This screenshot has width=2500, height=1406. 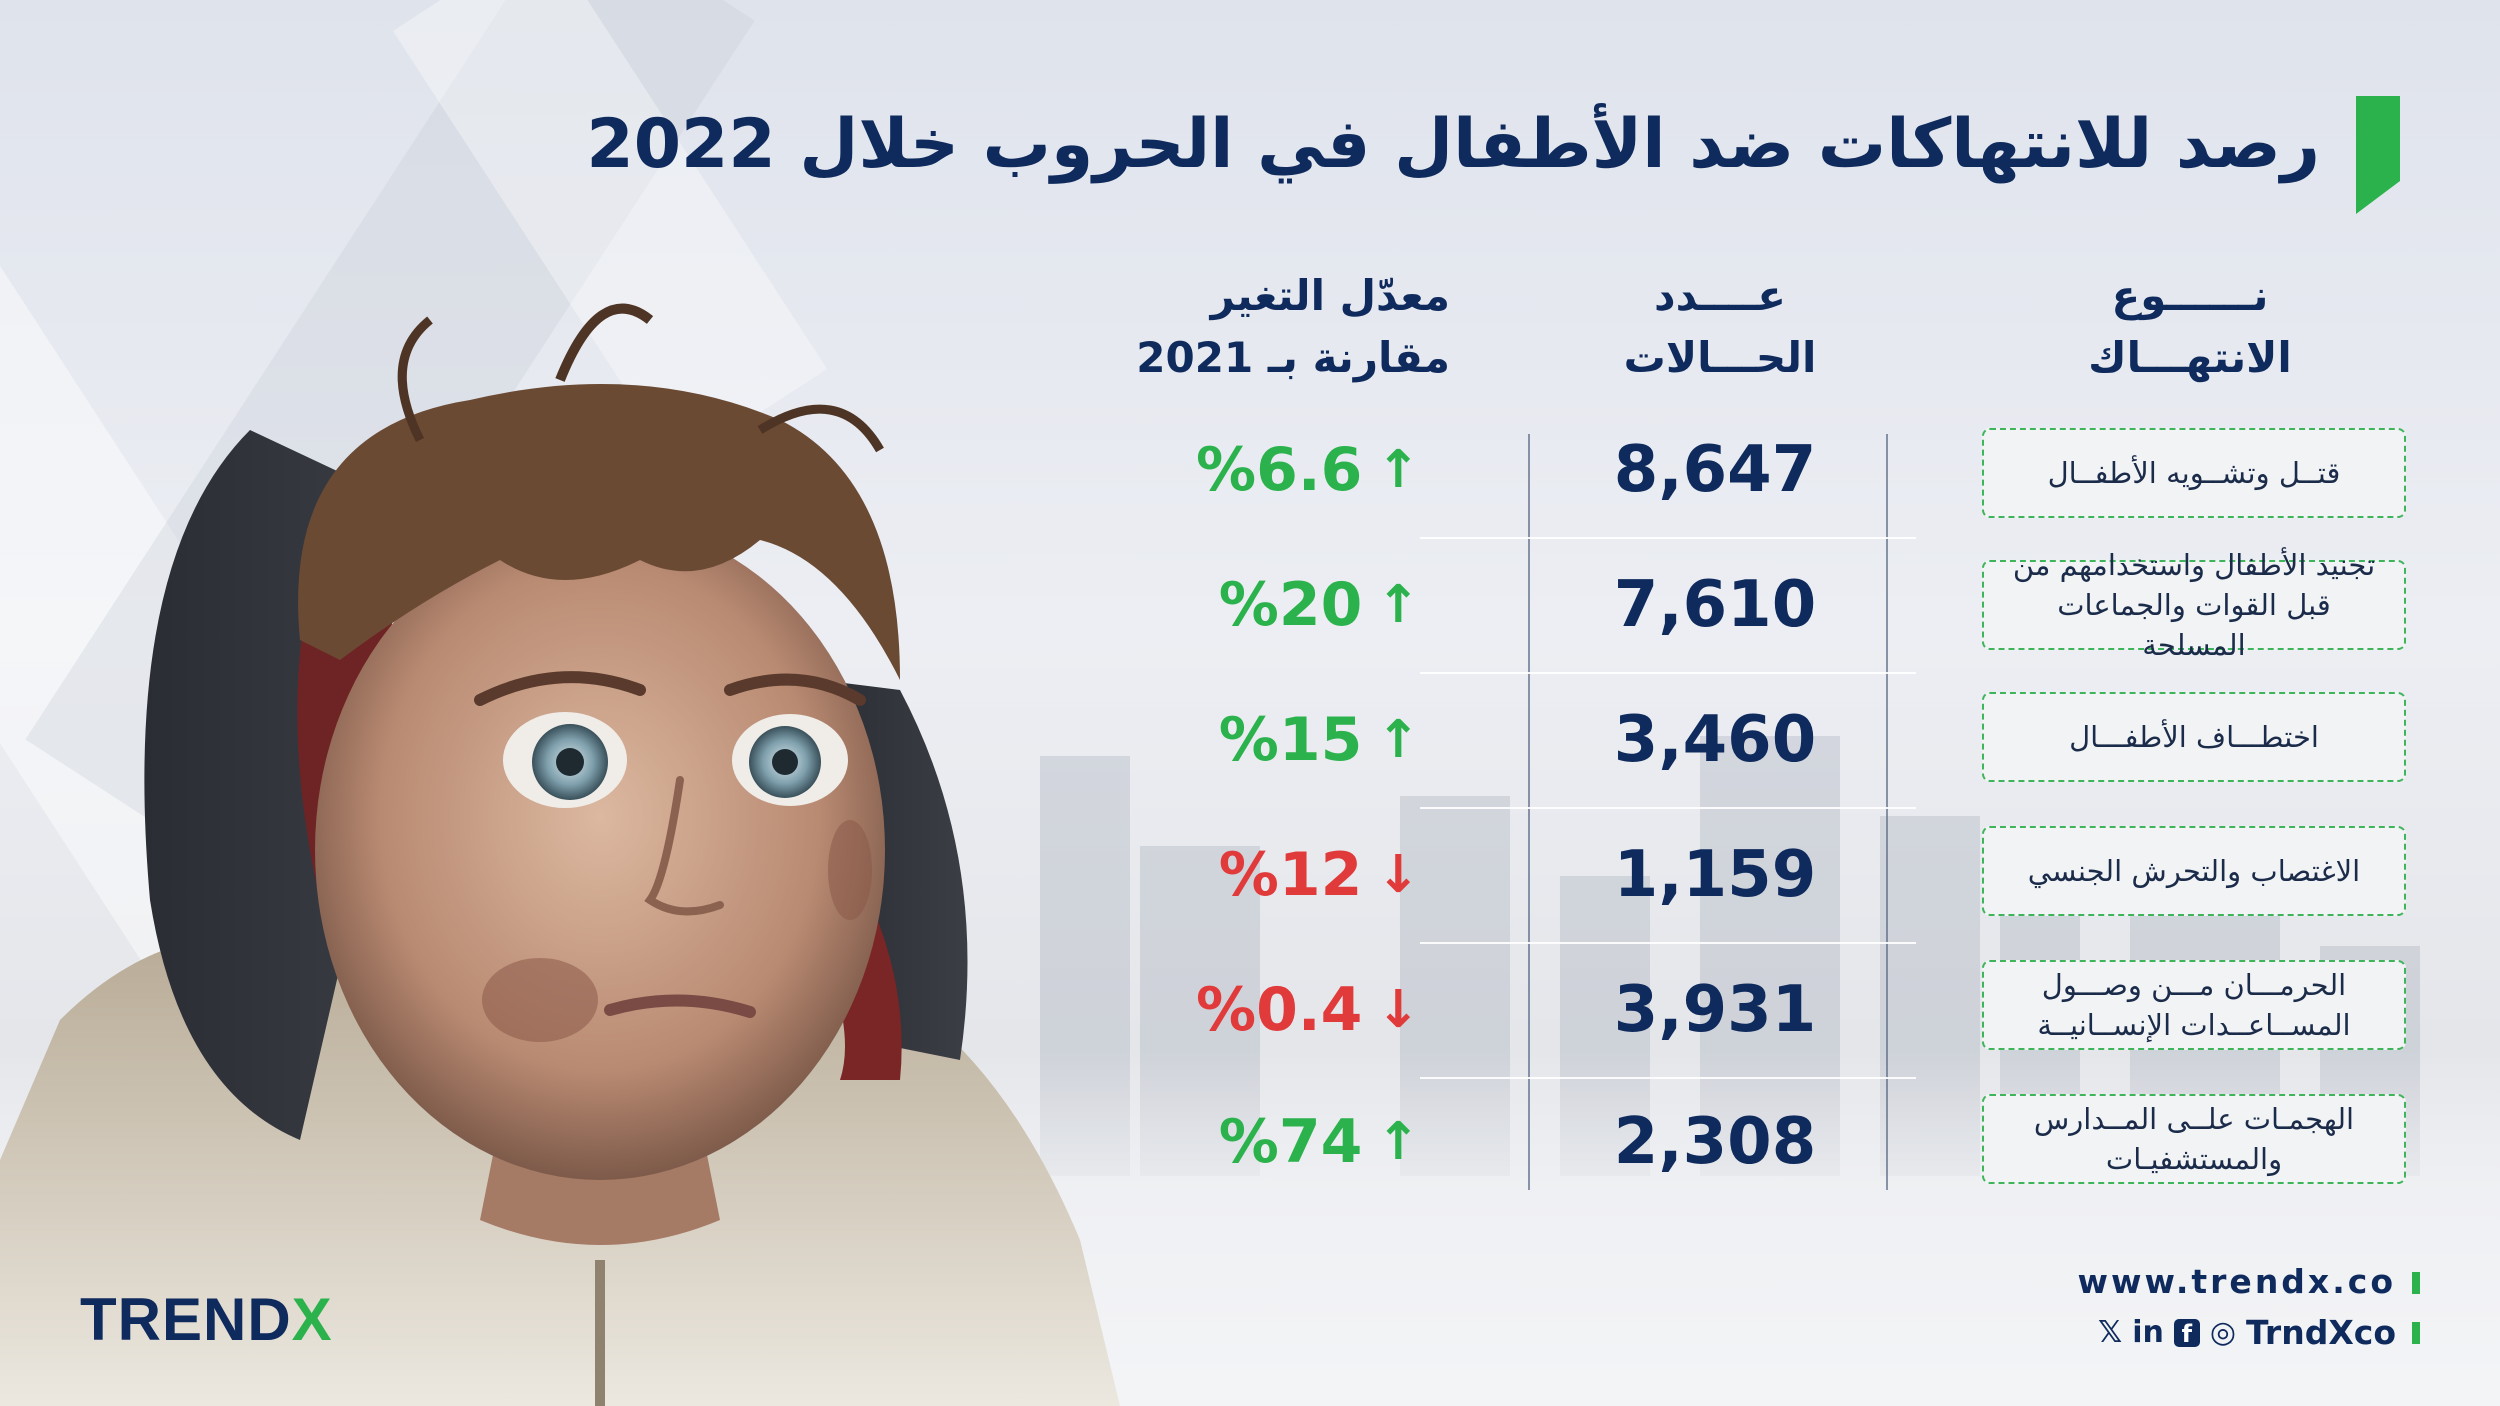 What do you see at coordinates (2321, 1332) in the screenshot?
I see `social-handle-text: TrndXco` at bounding box center [2321, 1332].